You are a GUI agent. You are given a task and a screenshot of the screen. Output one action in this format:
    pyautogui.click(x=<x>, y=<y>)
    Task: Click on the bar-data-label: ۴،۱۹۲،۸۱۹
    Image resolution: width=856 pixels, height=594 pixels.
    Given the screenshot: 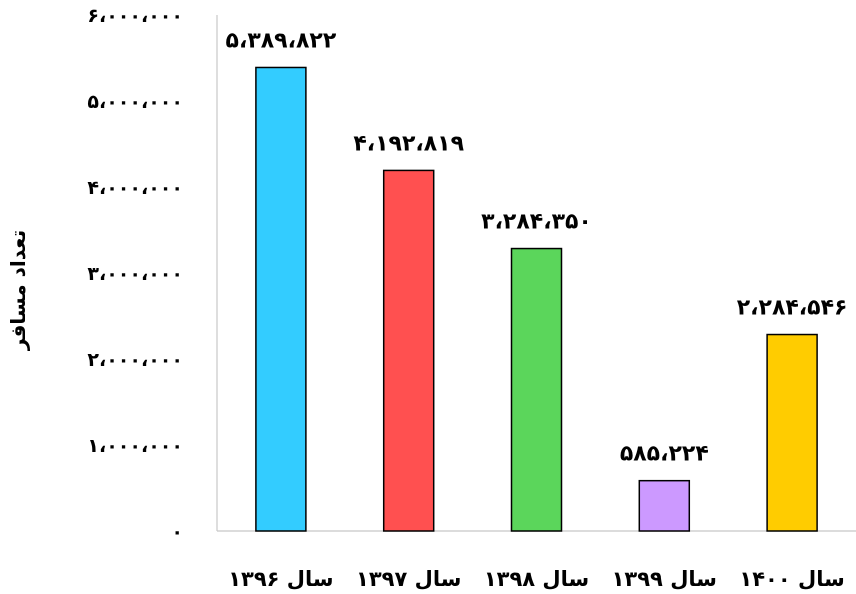 What is the action you would take?
    pyautogui.click(x=408, y=143)
    